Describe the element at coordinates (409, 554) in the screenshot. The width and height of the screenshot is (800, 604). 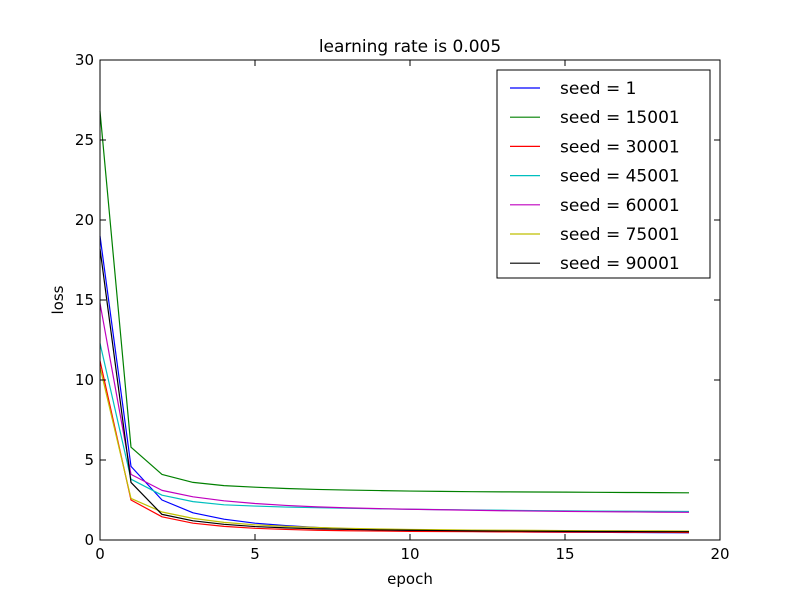
I see `x-tick-label: 10` at that location.